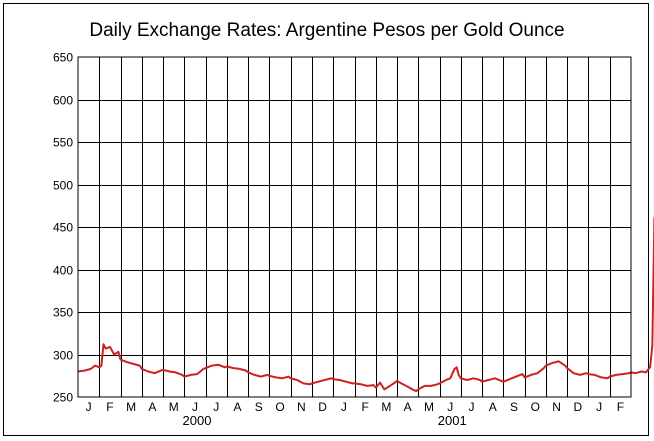 This screenshot has width=654, height=441. I want to click on y-tick-label: 350, so click(63, 313).